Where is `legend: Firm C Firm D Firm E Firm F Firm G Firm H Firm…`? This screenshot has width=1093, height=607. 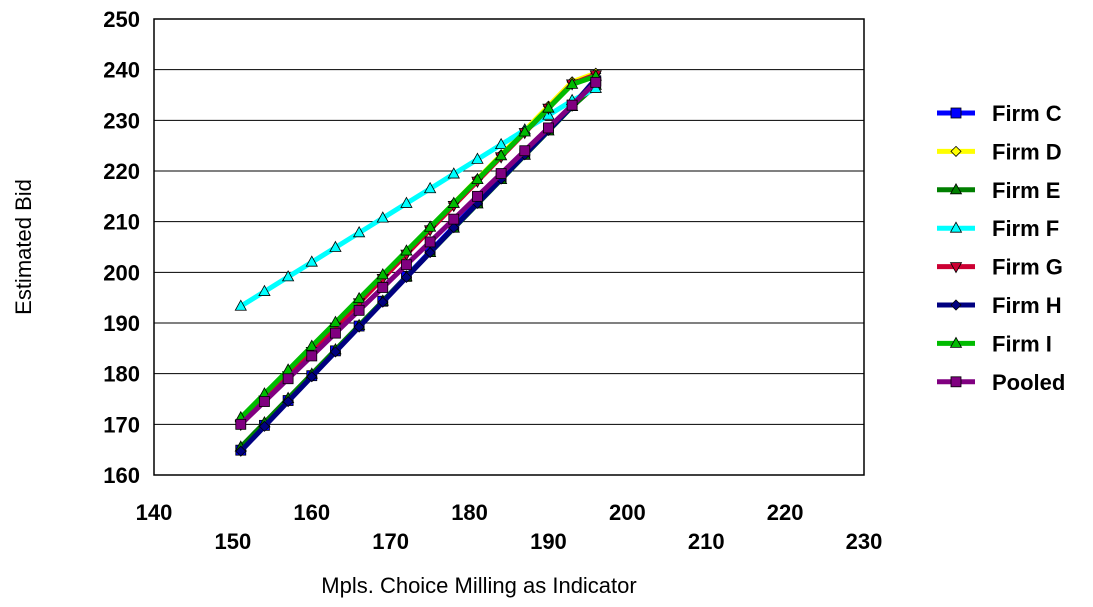 legend: Firm C Firm D Firm E Firm F Firm G Firm H Firm… is located at coordinates (1001, 248).